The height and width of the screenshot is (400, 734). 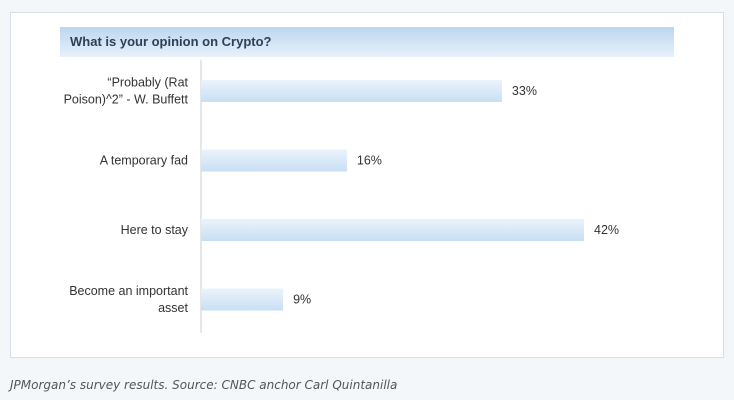 I want to click on category-label: asset, so click(x=173, y=308).